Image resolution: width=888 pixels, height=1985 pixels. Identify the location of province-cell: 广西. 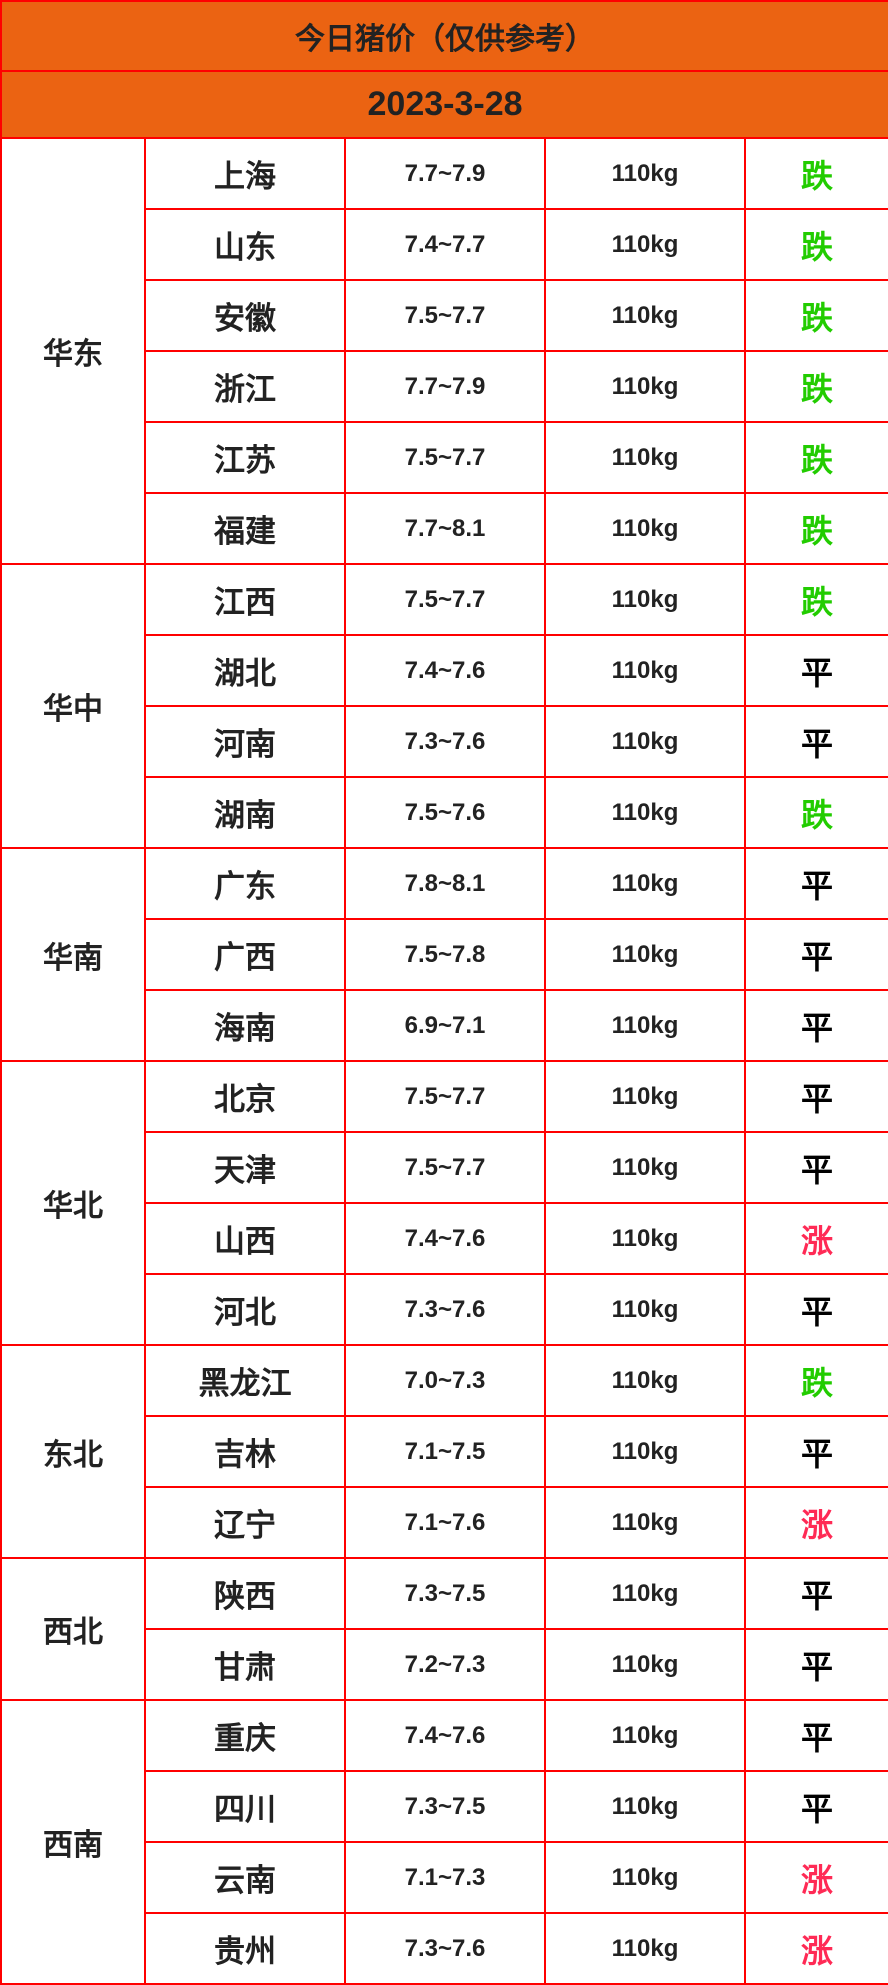
(245, 954).